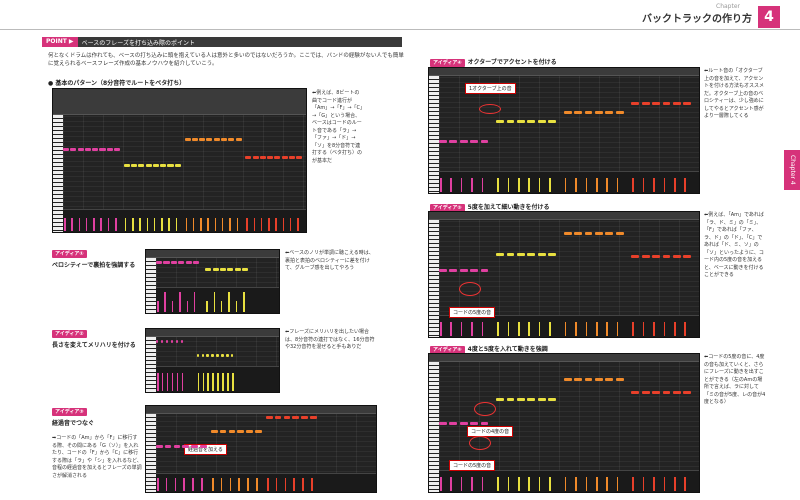  I want to click on idea5-heading: アイディア⑤ 5度を加えて細い動きを付ける, so click(490, 207).